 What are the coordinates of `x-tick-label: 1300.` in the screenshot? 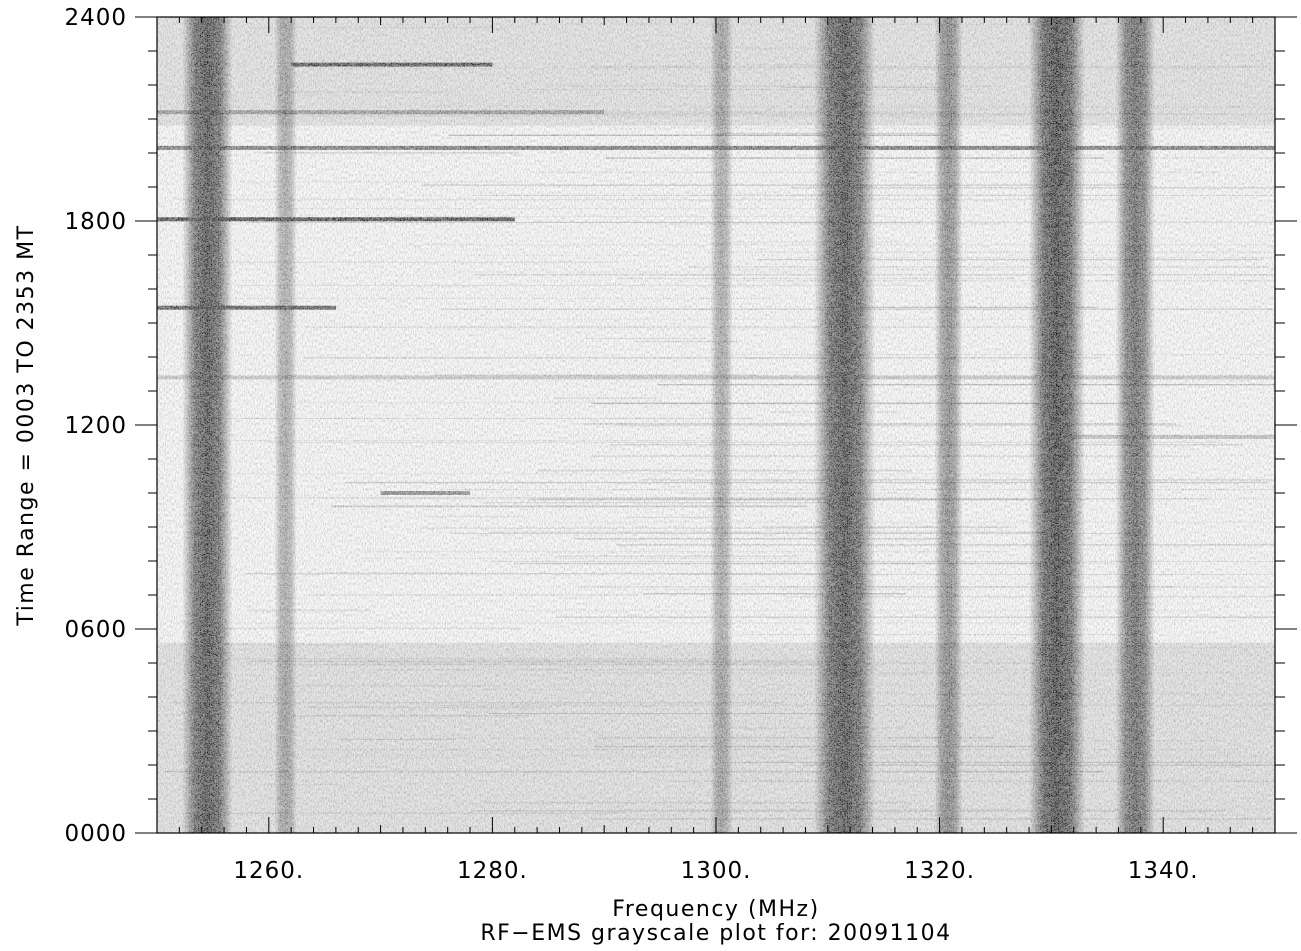 It's located at (716, 871).